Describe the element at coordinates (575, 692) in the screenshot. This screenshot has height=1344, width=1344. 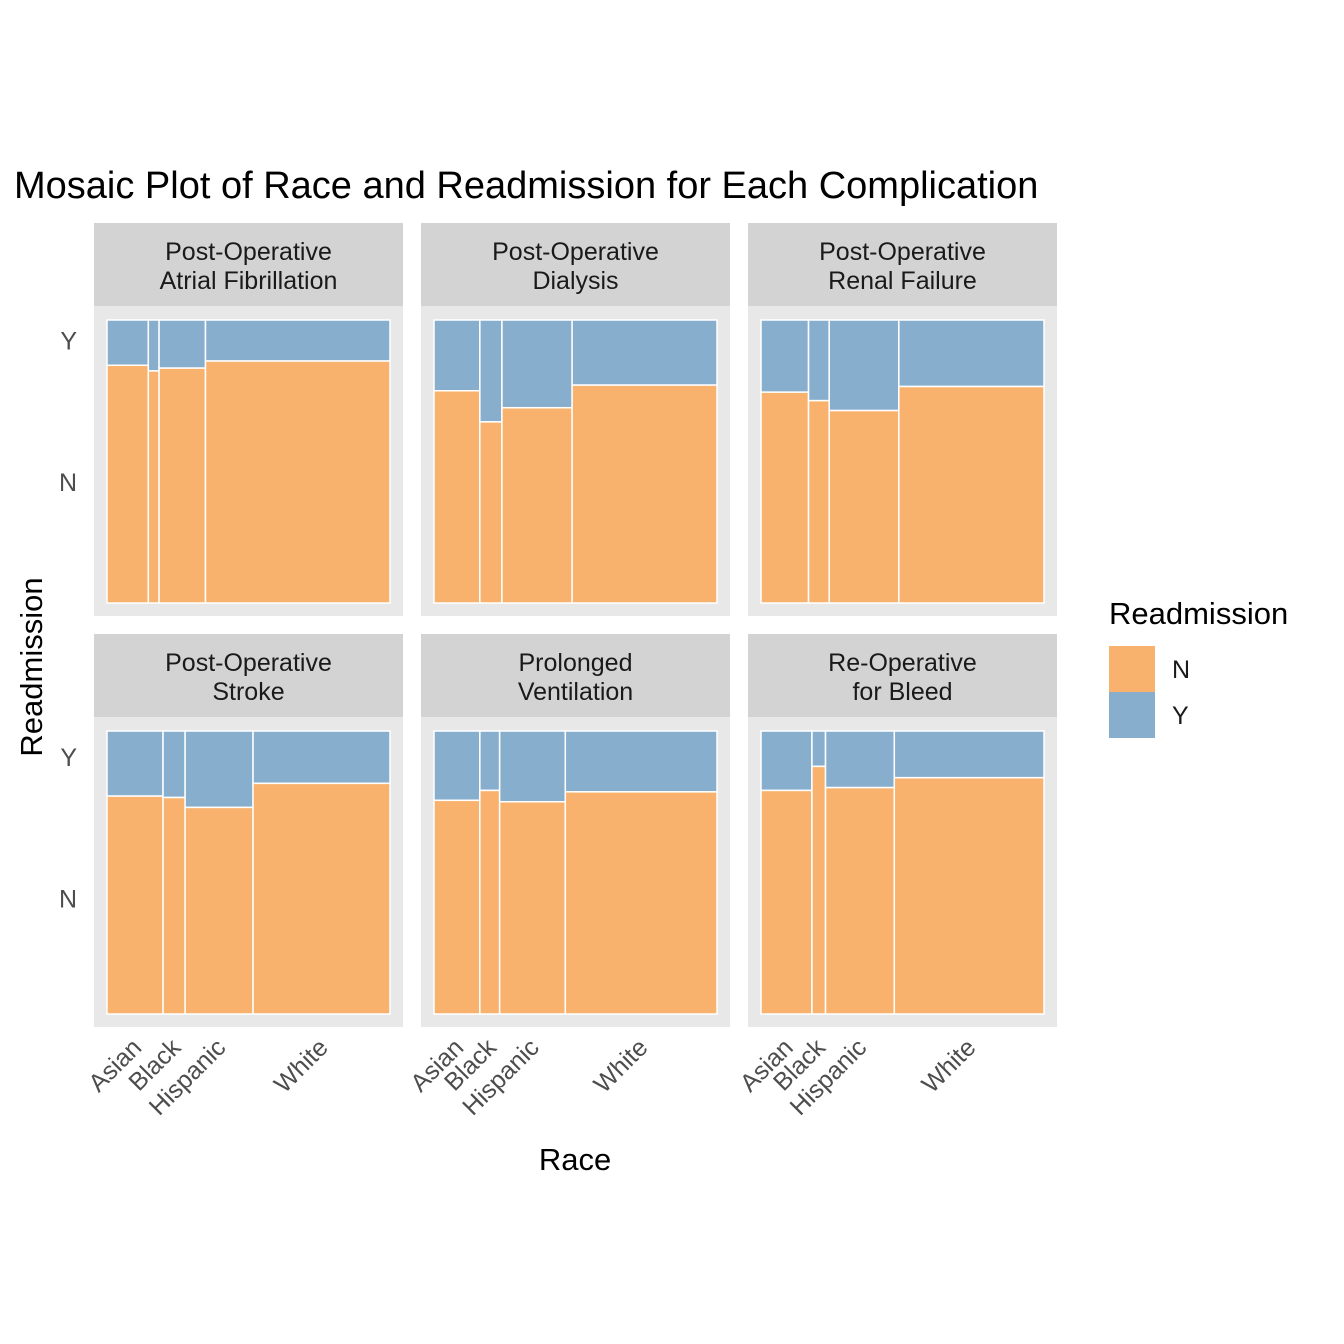
I see `panel-title-line: Ventilation` at that location.